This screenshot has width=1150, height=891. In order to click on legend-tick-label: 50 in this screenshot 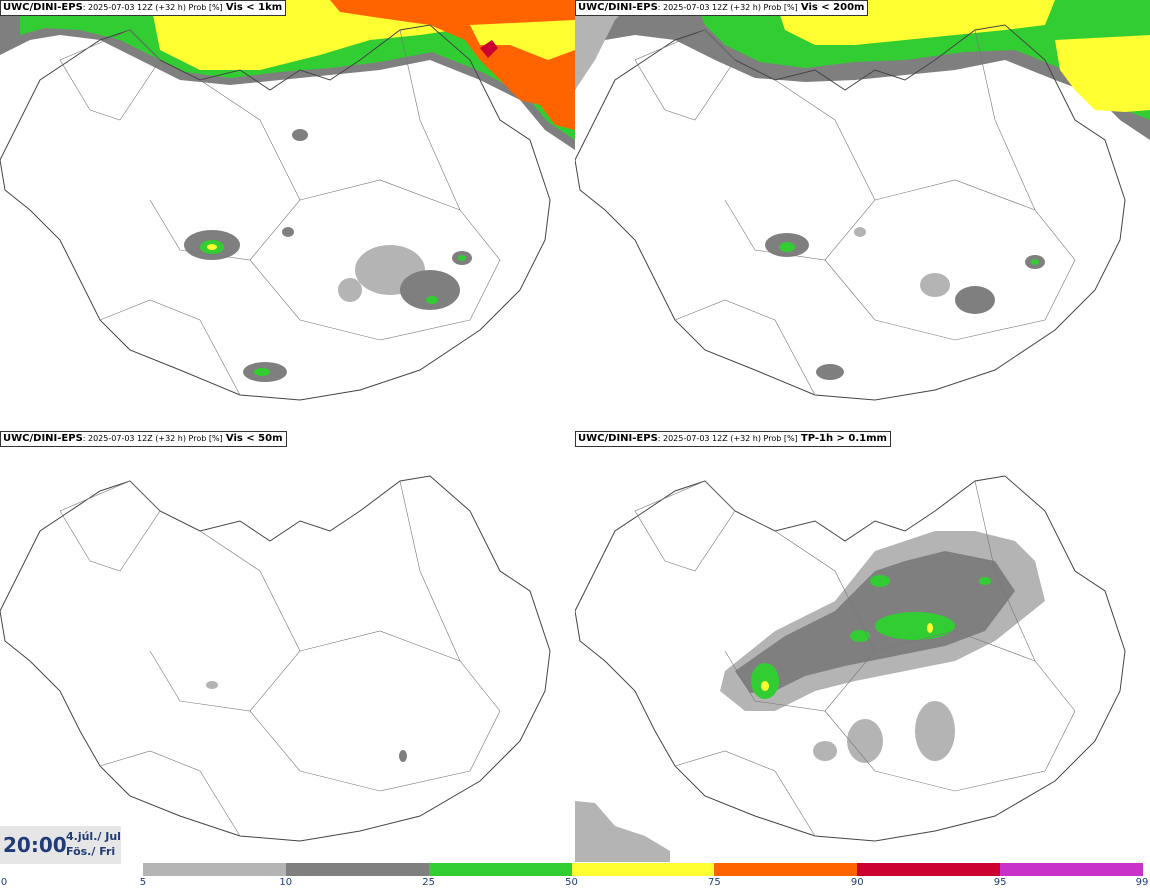, I will do `click(571, 882)`.